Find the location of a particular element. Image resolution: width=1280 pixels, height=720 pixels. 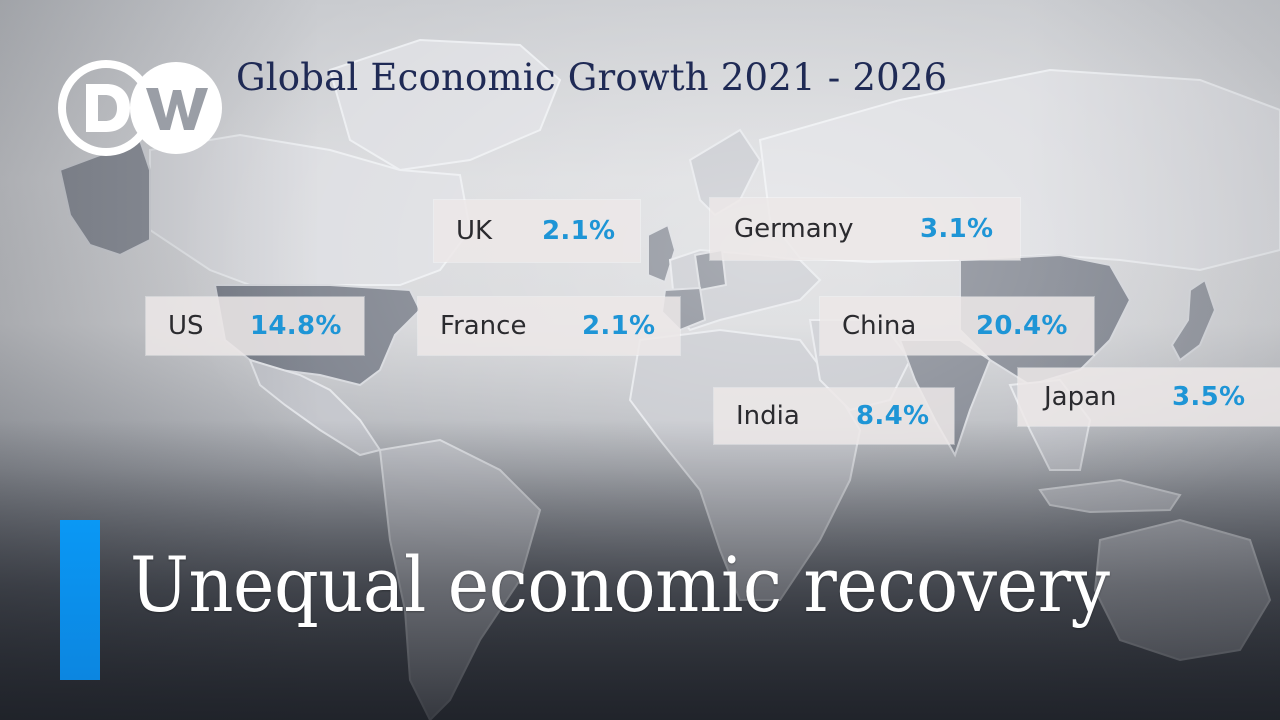

country-name: France is located at coordinates (483, 326).